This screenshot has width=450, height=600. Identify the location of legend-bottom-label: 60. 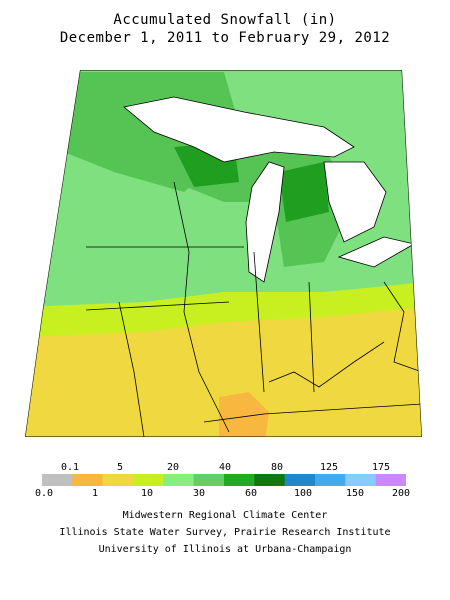
(251, 493).